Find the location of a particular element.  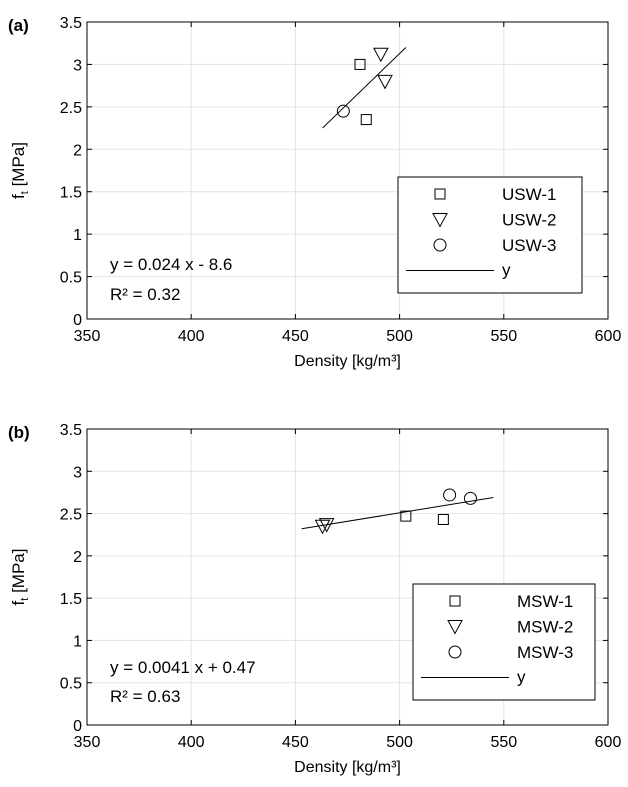

legend-entry: MSW-1 is located at coordinates (545, 601).